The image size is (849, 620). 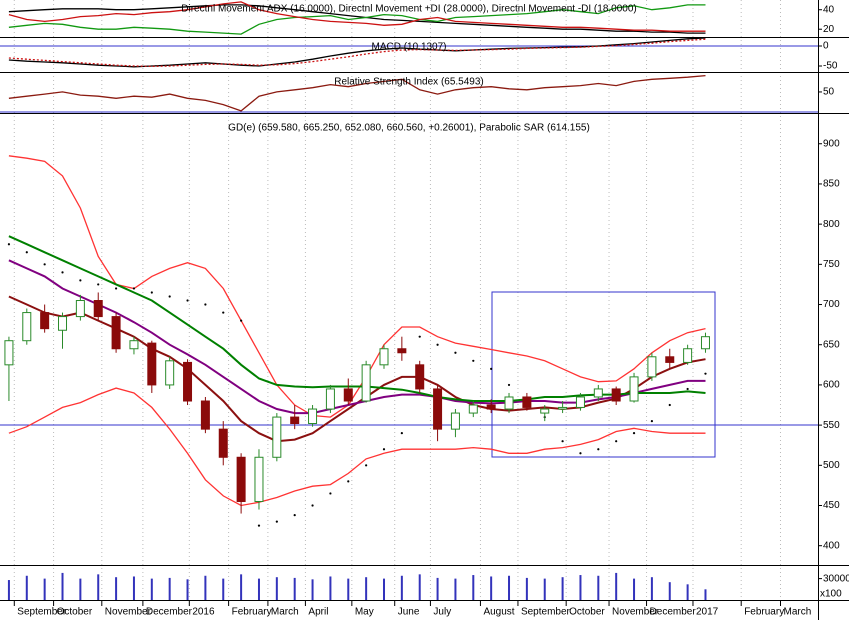 I want to click on y-tick-label: 550, so click(x=831, y=425).